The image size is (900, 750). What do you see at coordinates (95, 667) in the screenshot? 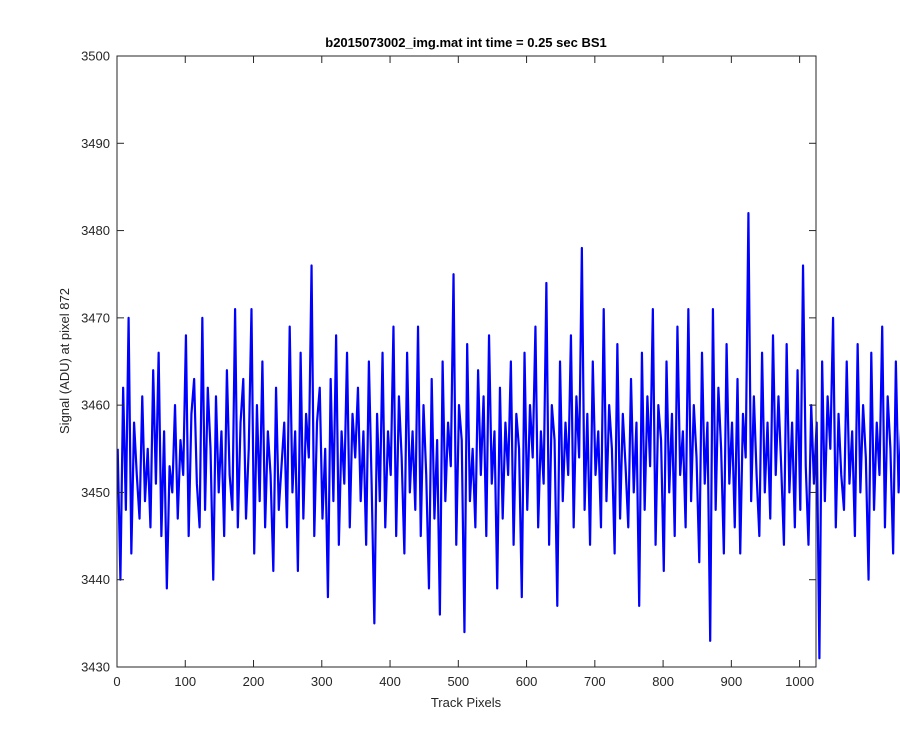
I see `y-tick-label: 3430` at bounding box center [95, 667].